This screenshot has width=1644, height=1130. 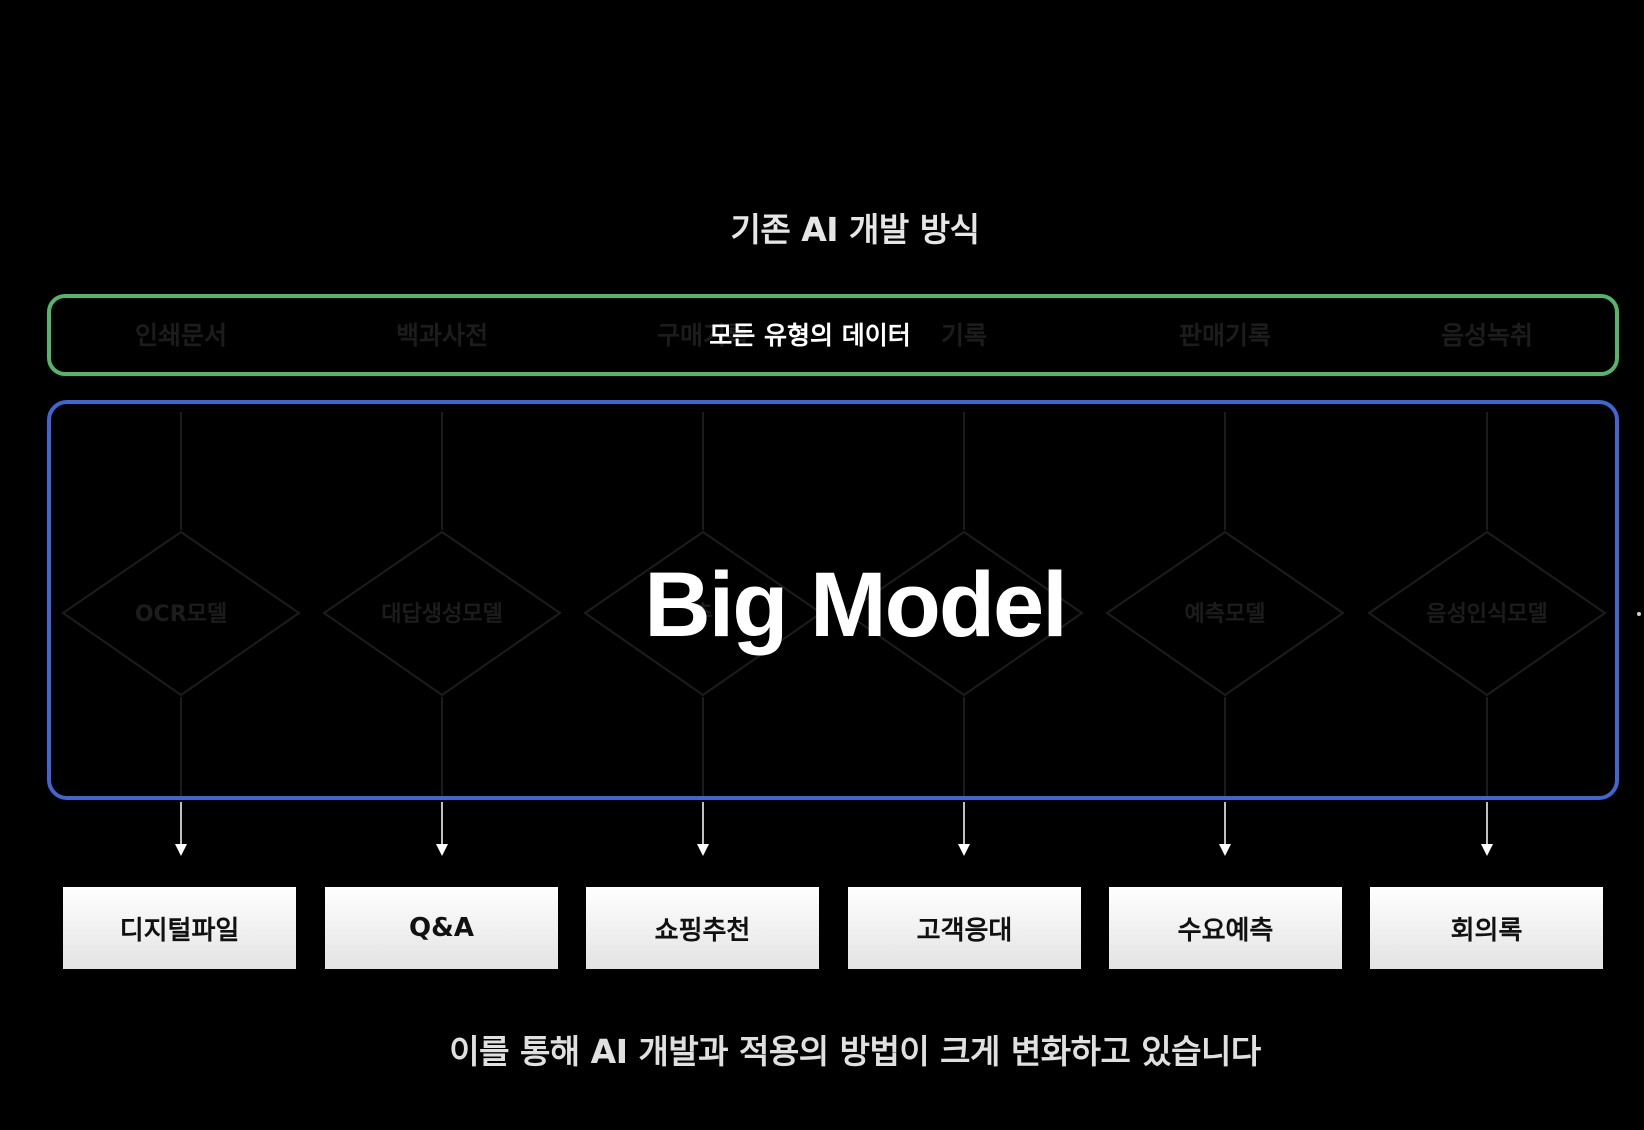 I want to click on footer-caption: 이를 통해 AI 개발과 적용의 방법이 크게 변화하고 있습니다, so click(x=855, y=1051).